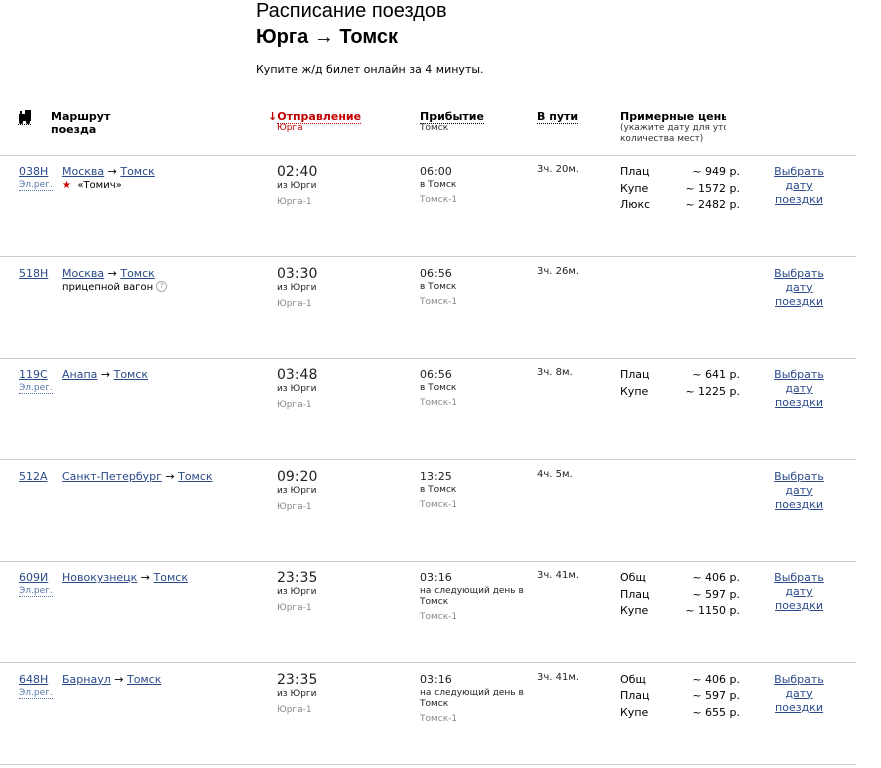  I want to click on departure-time: 03:30, so click(297, 273).